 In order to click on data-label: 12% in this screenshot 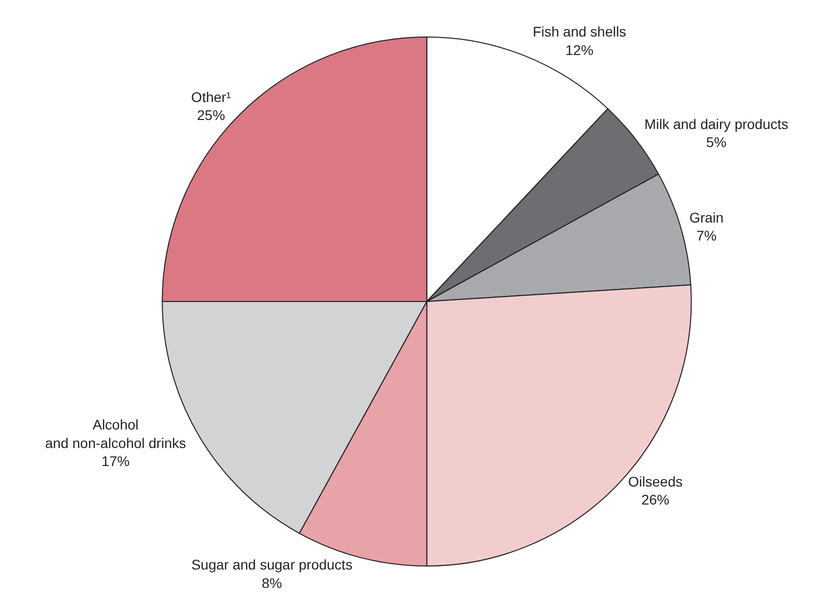, I will do `click(579, 50)`.